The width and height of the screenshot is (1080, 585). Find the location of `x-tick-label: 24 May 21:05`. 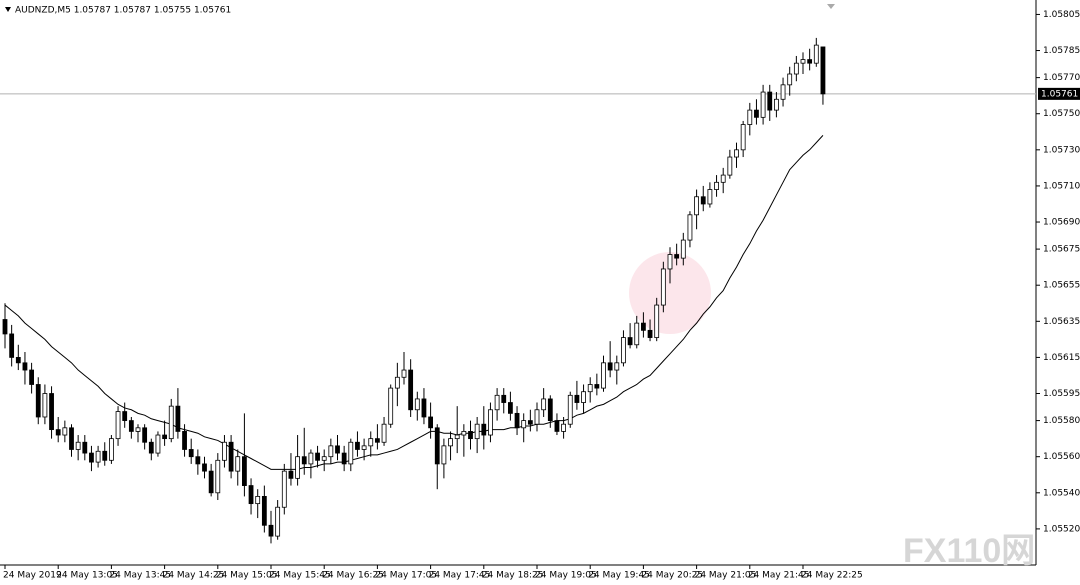

x-tick-label: 24 May 21:05 is located at coordinates (726, 576).